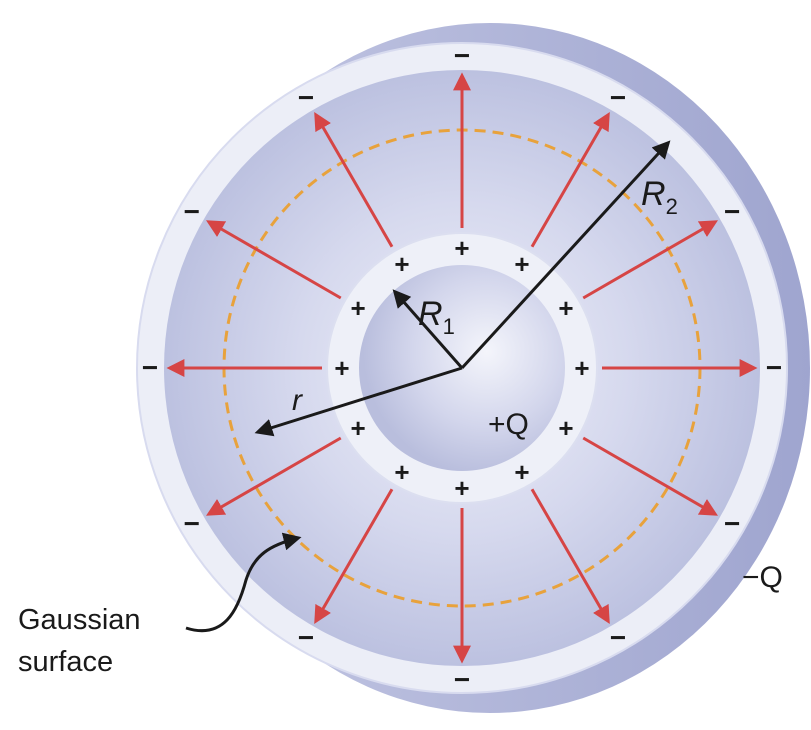 Image resolution: width=811 pixels, height=730 pixels. What do you see at coordinates (762, 577) in the screenshot?
I see `minus-q-label: −Q` at bounding box center [762, 577].